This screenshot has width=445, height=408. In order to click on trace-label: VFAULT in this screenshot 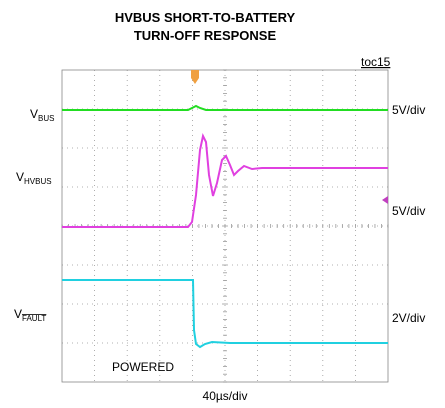, I will do `click(30, 315)`.